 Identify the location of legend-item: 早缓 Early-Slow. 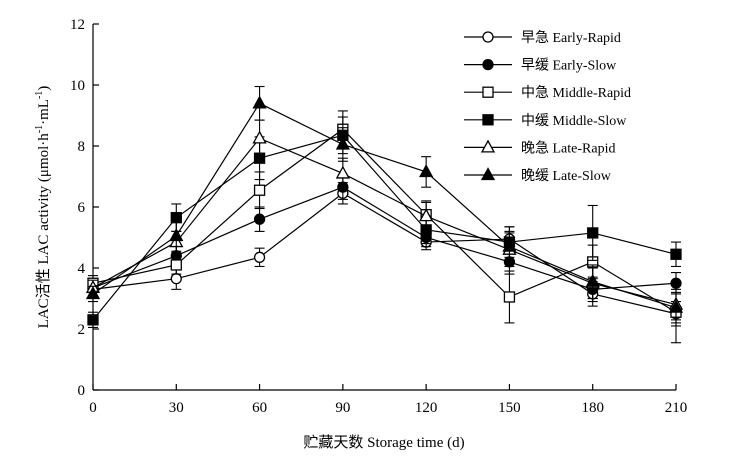
(540, 66).